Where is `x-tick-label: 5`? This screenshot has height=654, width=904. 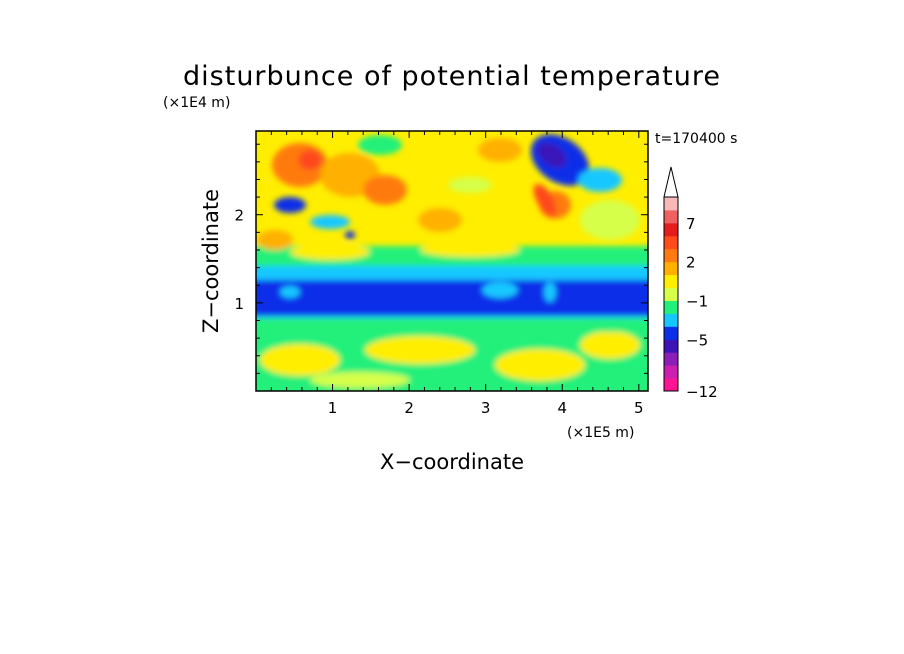 x-tick-label: 5 is located at coordinates (639, 408).